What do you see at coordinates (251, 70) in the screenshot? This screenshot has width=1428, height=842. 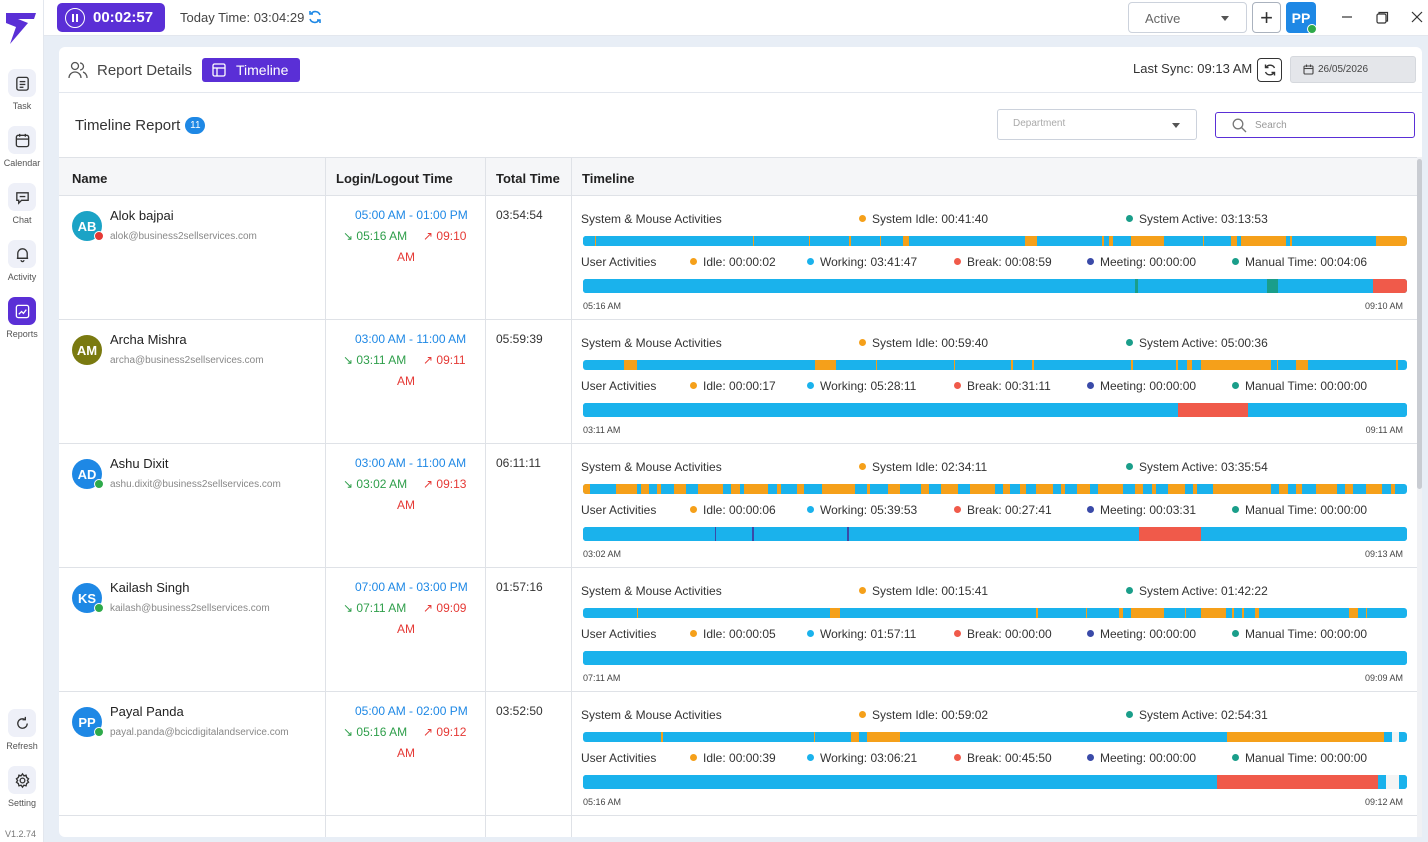 I see `timeline-tab: Timeline` at bounding box center [251, 70].